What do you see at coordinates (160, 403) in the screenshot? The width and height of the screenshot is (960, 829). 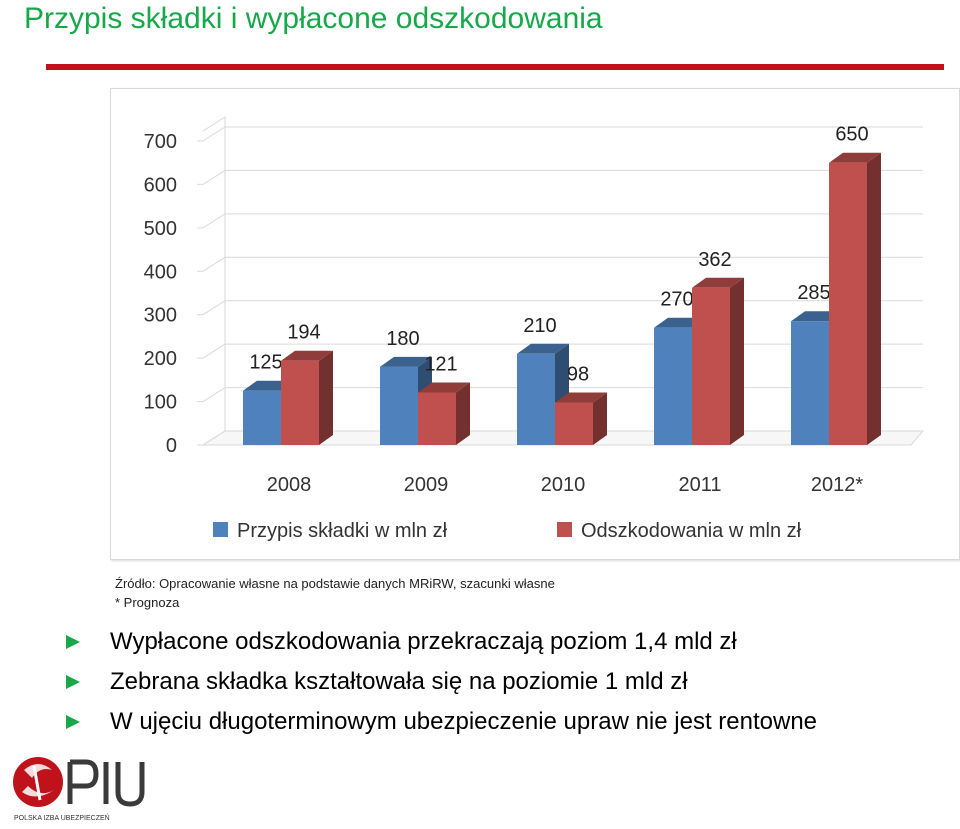 I see `y-tick-label: 100` at bounding box center [160, 403].